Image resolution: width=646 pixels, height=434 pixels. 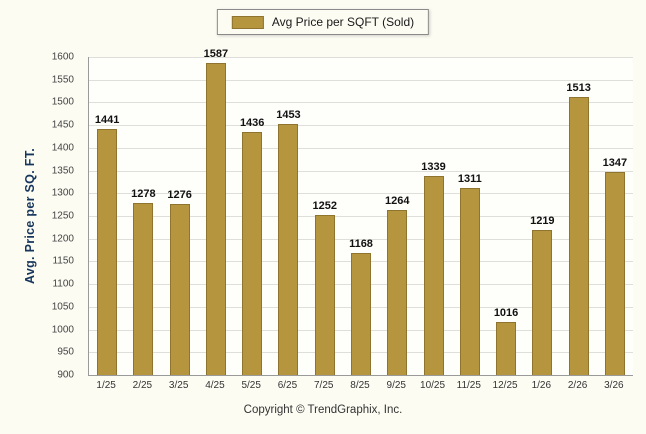 I want to click on bar-value-label: 1016, so click(x=506, y=313).